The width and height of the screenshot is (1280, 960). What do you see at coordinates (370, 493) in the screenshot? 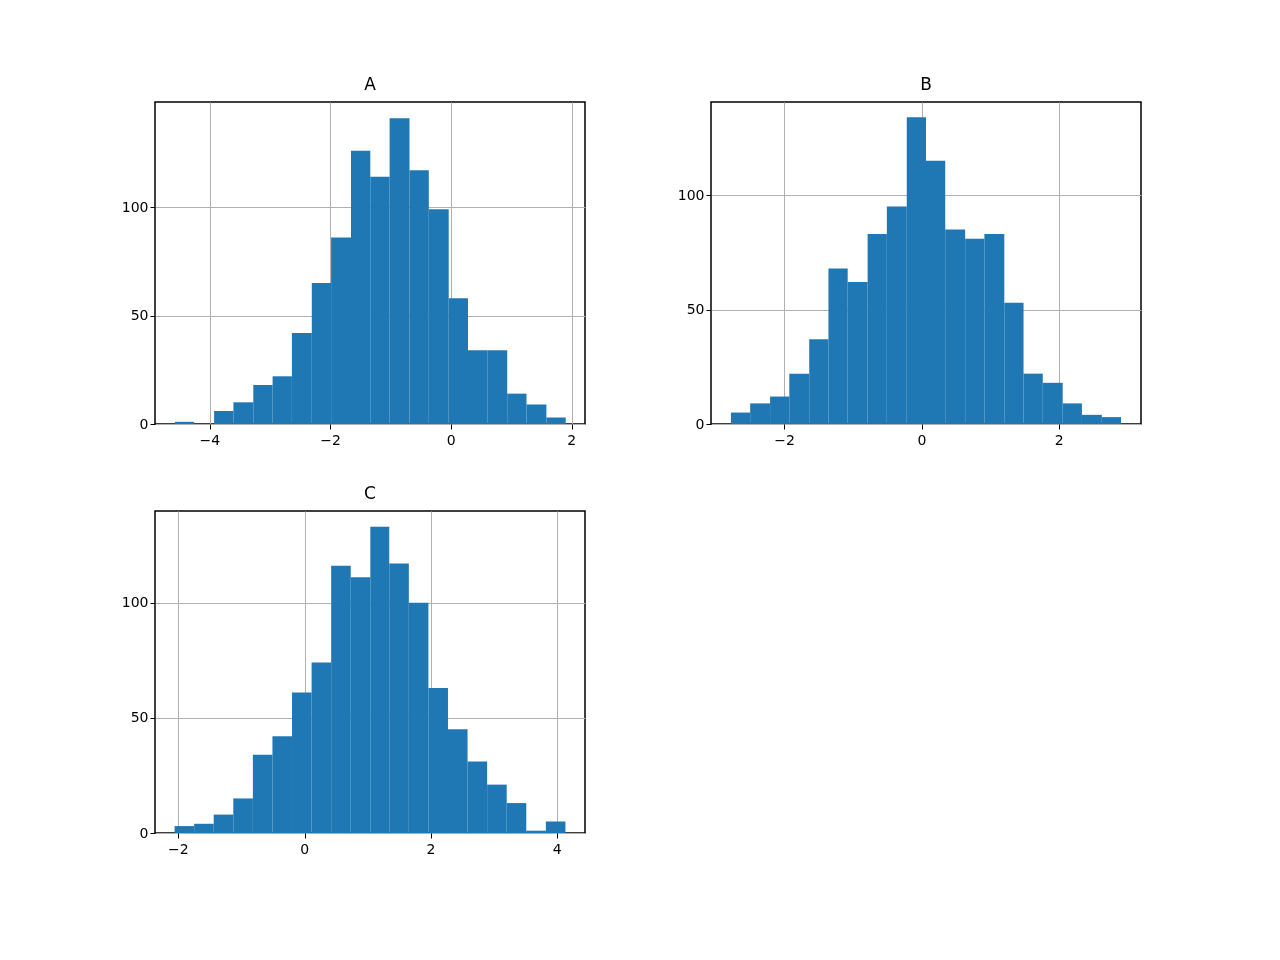
I see `chart-title: C` at bounding box center [370, 493].